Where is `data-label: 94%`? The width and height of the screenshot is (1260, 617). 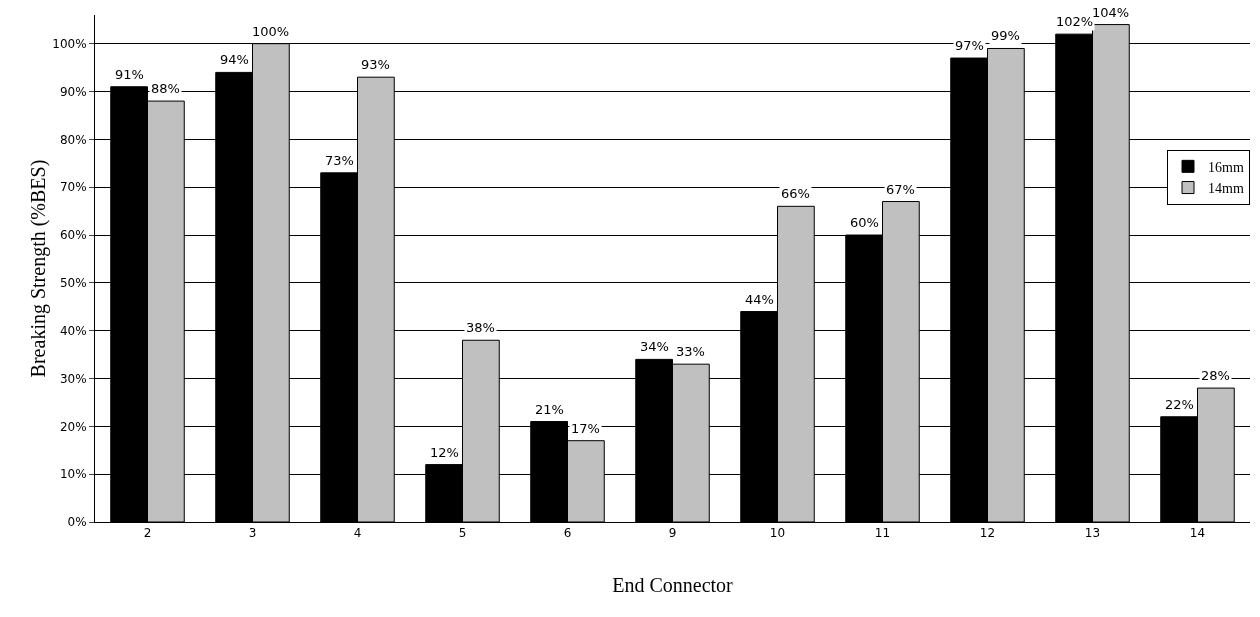
data-label: 94% is located at coordinates (234, 59).